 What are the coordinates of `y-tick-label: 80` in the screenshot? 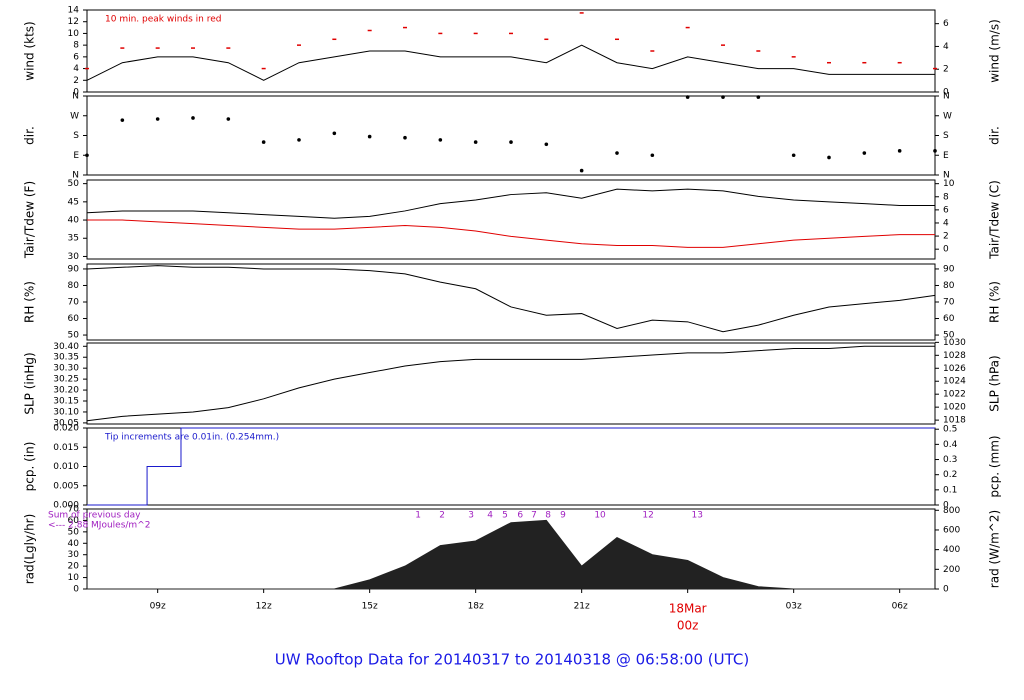 It's located at (74, 286).